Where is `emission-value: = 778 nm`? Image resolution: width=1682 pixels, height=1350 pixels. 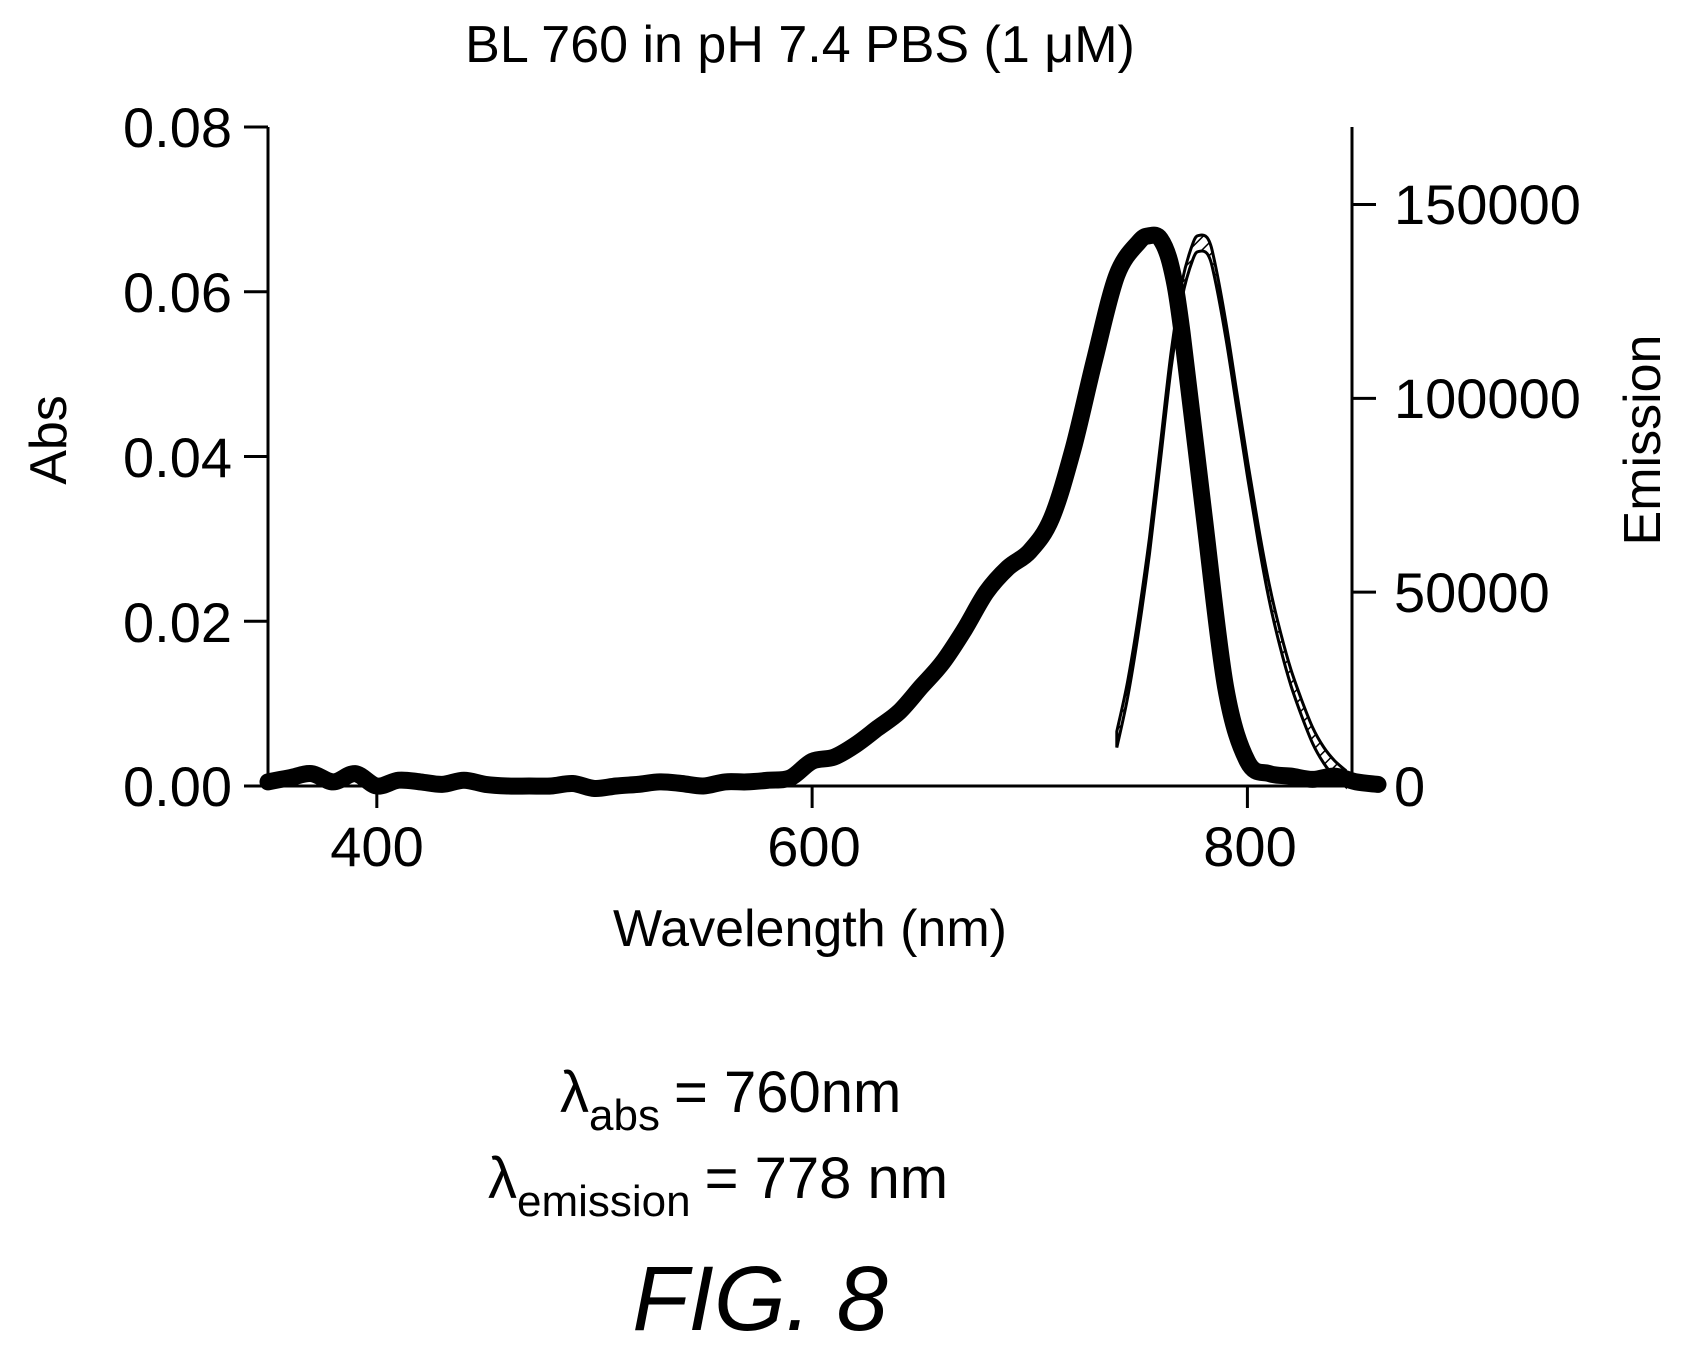
emission-value: = 778 nm is located at coordinates (826, 1178).